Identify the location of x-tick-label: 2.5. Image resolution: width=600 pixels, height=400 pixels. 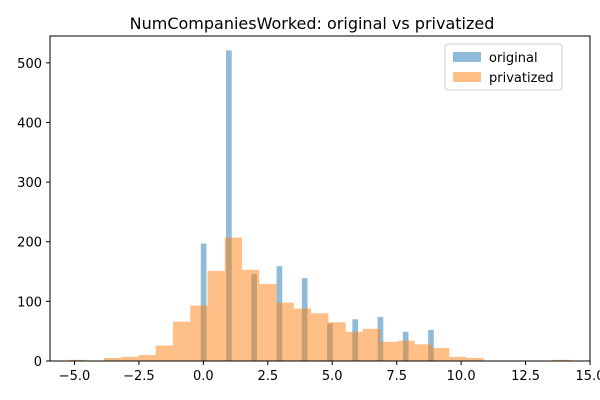
(267, 376).